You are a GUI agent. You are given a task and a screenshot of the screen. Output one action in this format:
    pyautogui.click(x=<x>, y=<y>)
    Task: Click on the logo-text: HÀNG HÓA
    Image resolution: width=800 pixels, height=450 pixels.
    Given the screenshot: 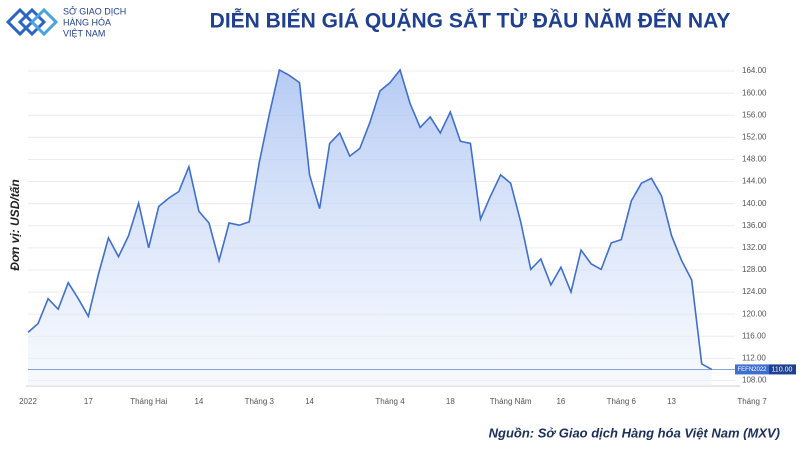 What is the action you would take?
    pyautogui.click(x=87, y=22)
    